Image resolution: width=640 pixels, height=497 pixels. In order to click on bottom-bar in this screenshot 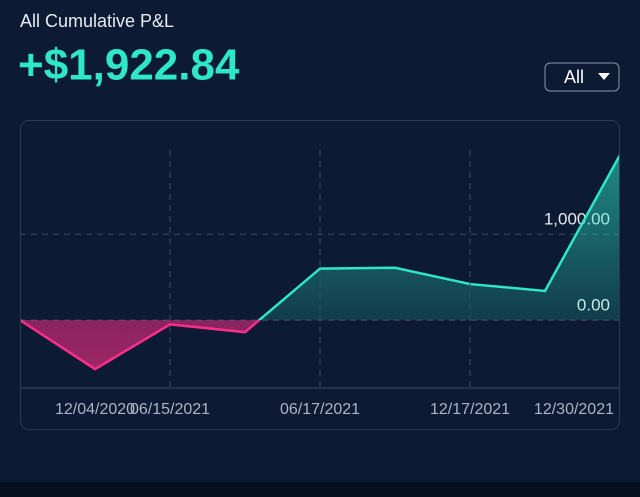, I will do `click(320, 489)`.